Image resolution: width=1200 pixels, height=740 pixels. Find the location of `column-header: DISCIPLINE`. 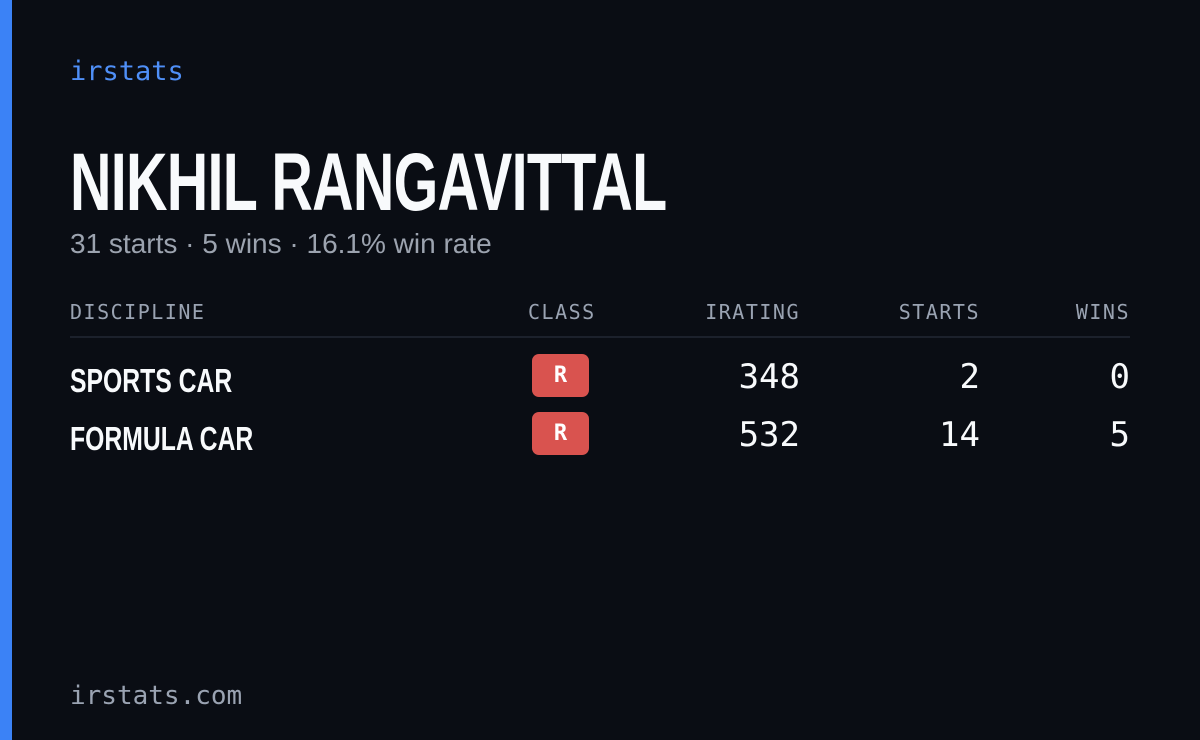

column-header: DISCIPLINE is located at coordinates (138, 312).